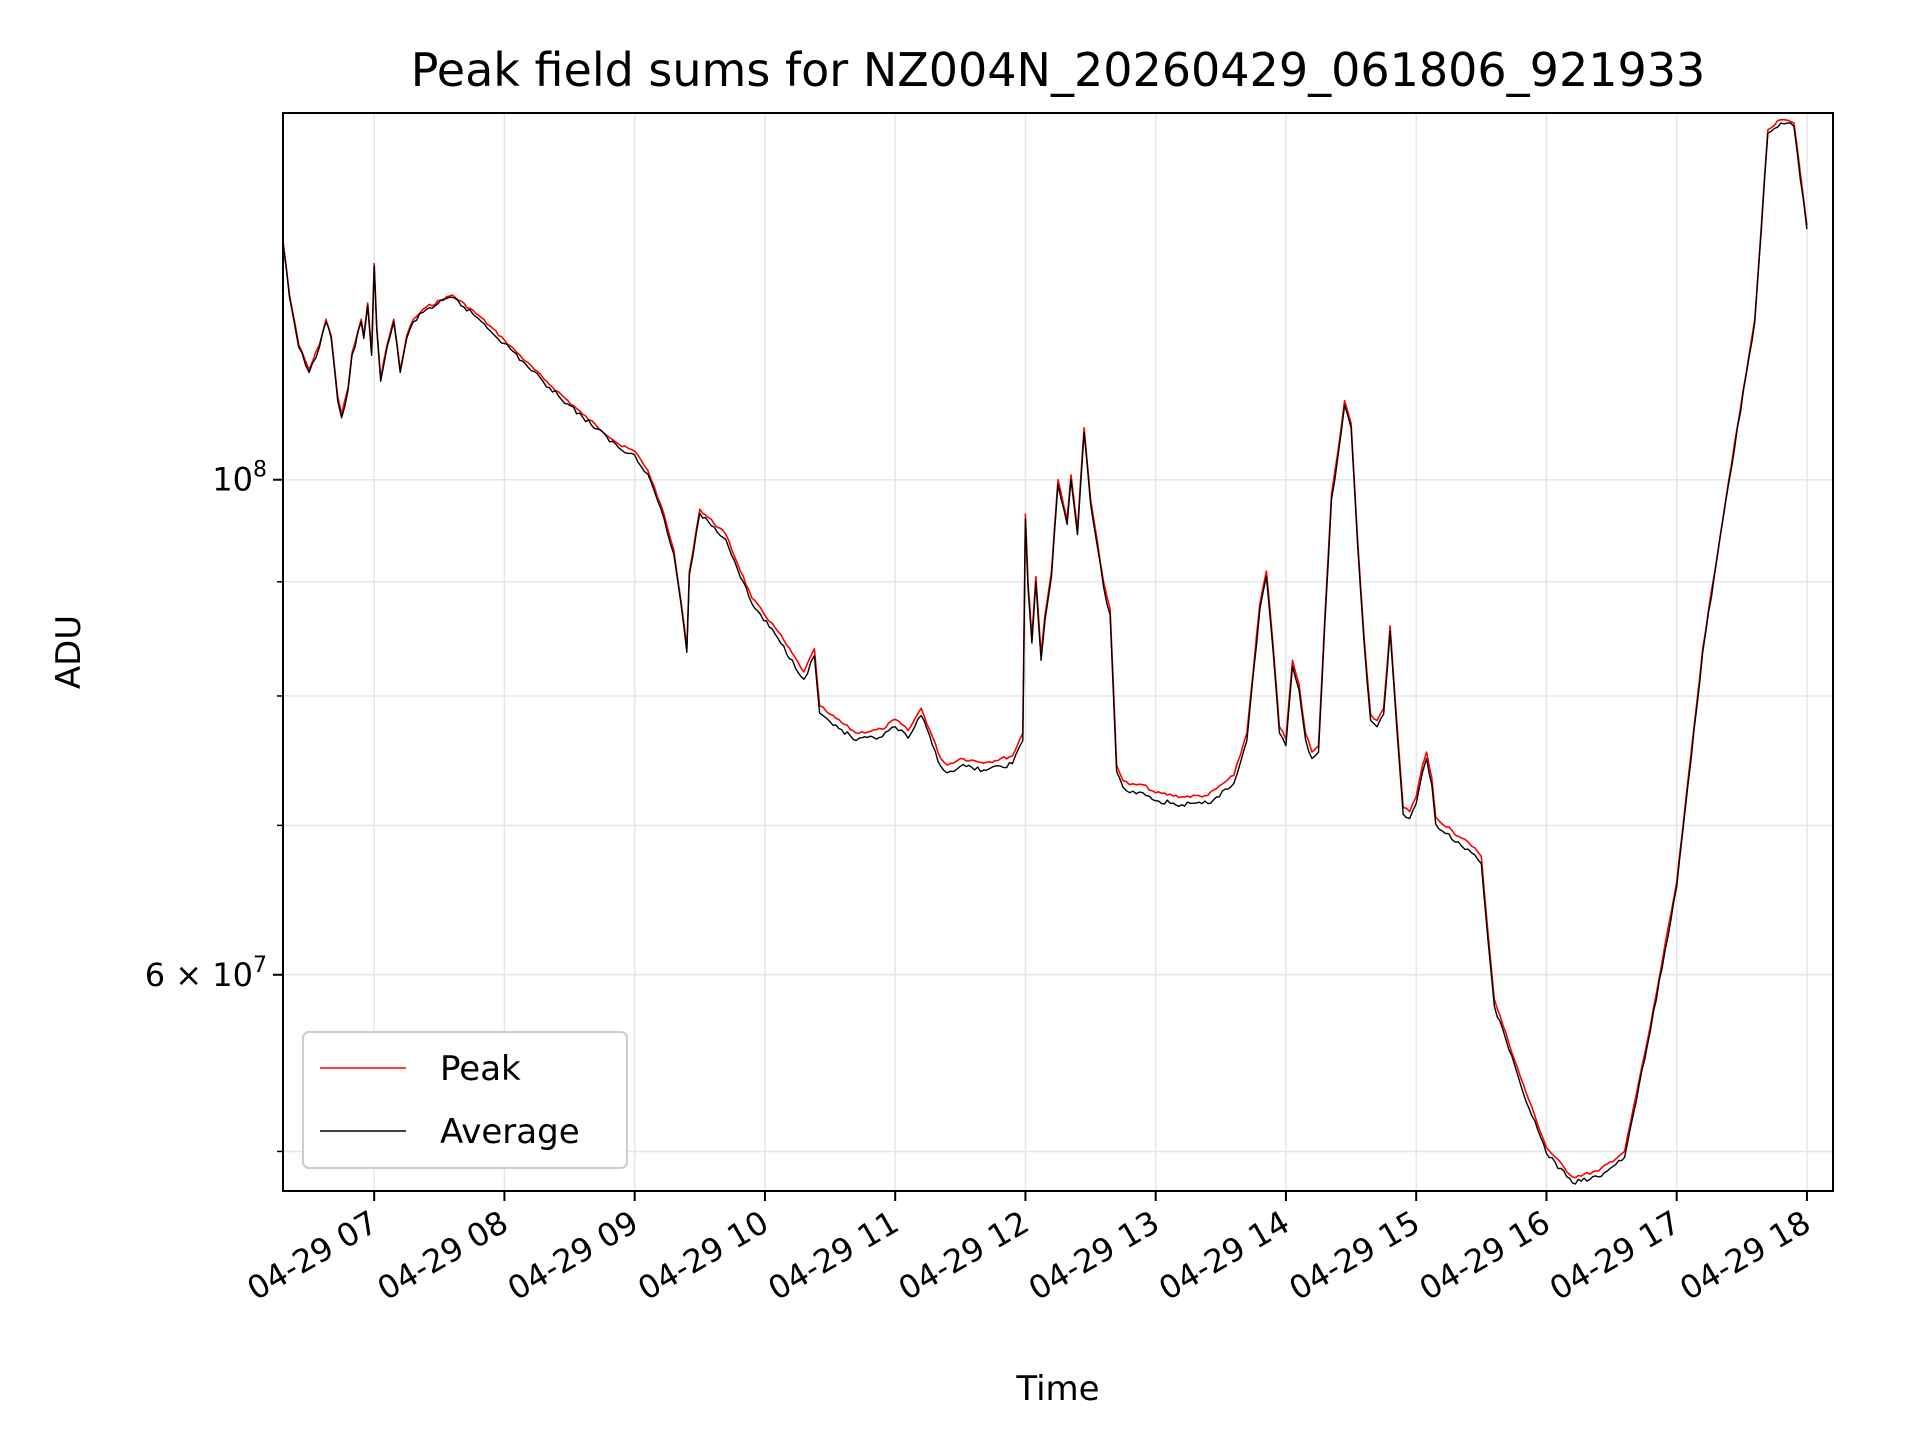  Describe the element at coordinates (480, 1069) in the screenshot. I see `legend-label-peak: Peak` at that location.